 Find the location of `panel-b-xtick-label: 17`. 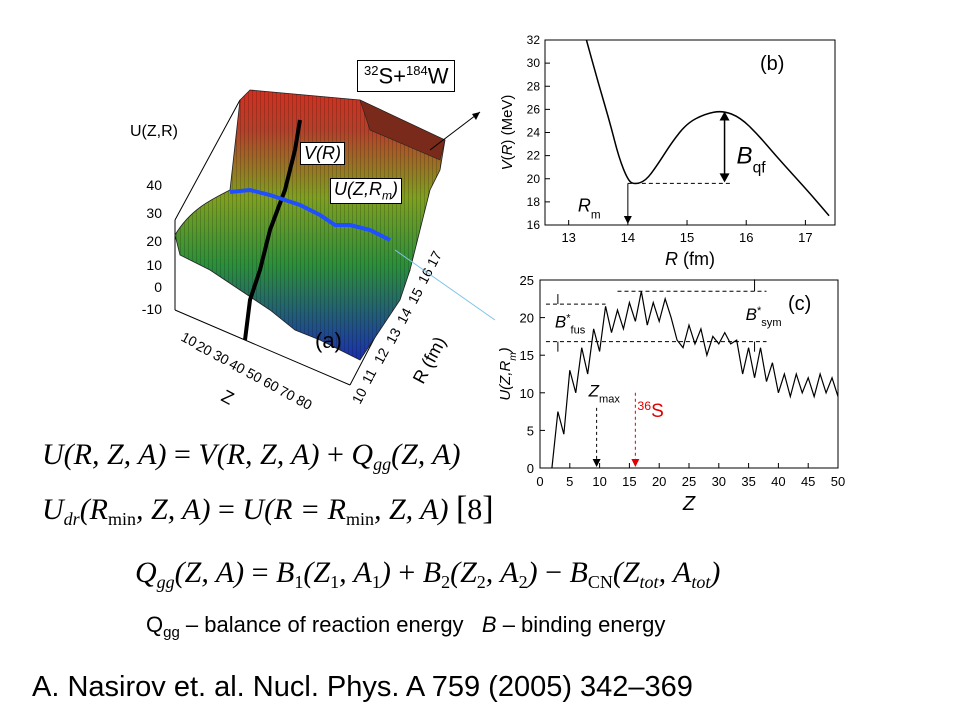

panel-b-xtick-label: 17 is located at coordinates (805, 237).